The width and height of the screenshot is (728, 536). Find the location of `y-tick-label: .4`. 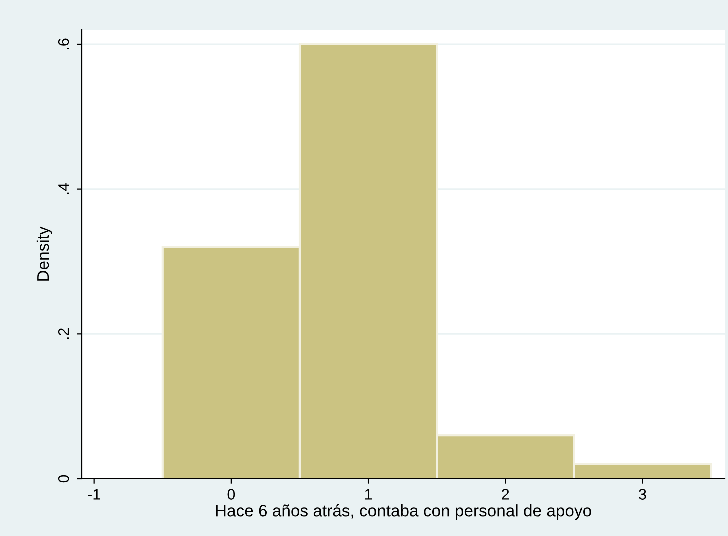

y-tick-label: .4 is located at coordinates (64, 188).